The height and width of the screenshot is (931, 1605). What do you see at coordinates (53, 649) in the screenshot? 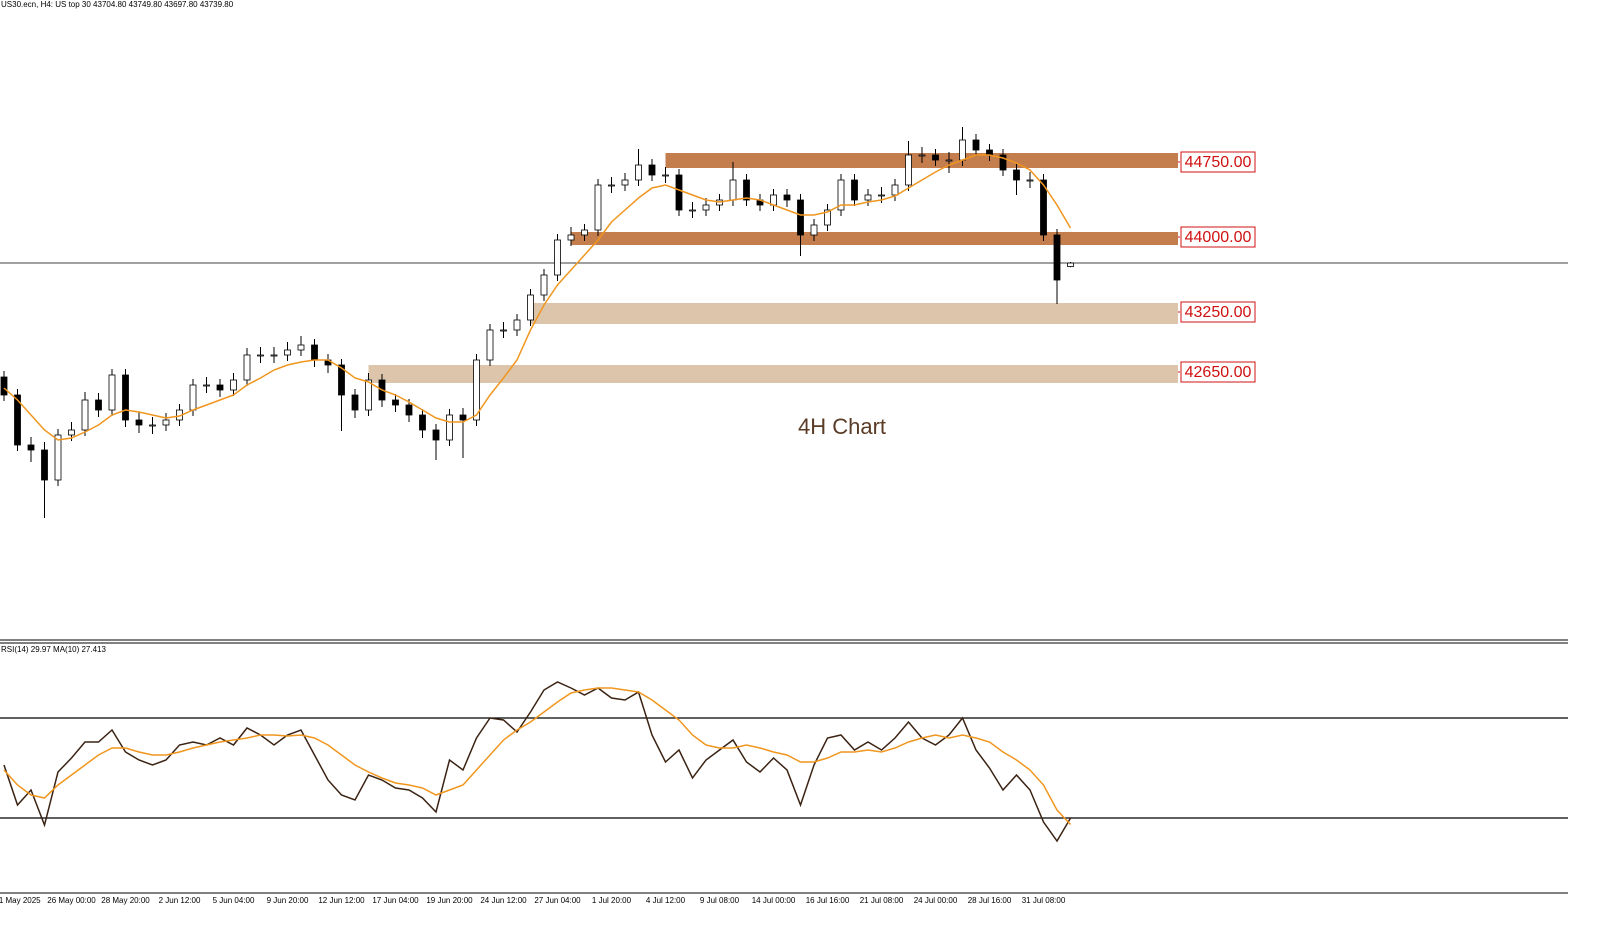
I see `rsi-header: RSI(14) 29.97 MA(10) 27.413` at bounding box center [53, 649].